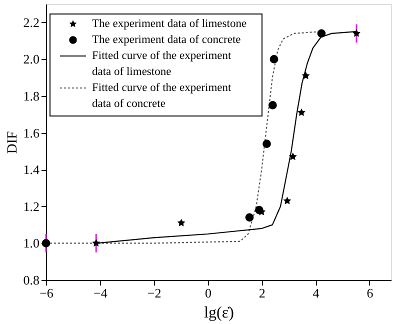 The width and height of the screenshot is (395, 324). Describe the element at coordinates (47, 293) in the screenshot. I see `x-tick-label: −6` at that location.